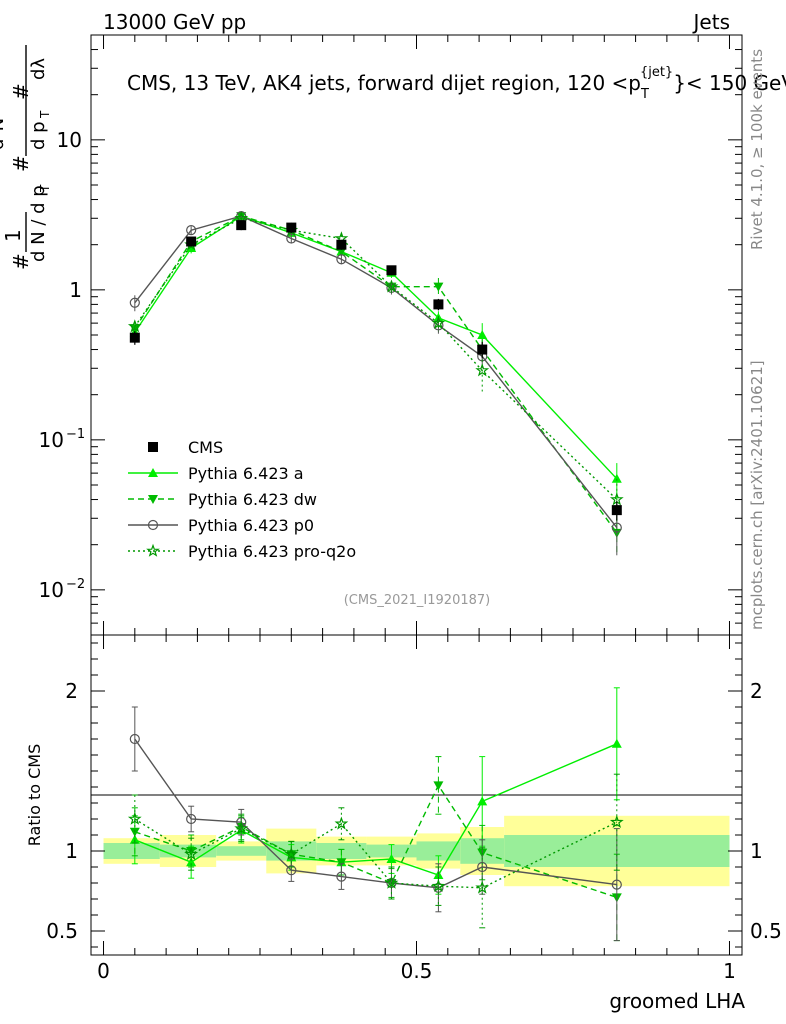 This screenshot has width=786, height=1024. Describe the element at coordinates (174, 22) in the screenshot. I see `energy-label: 13000 GeV pp` at that location.